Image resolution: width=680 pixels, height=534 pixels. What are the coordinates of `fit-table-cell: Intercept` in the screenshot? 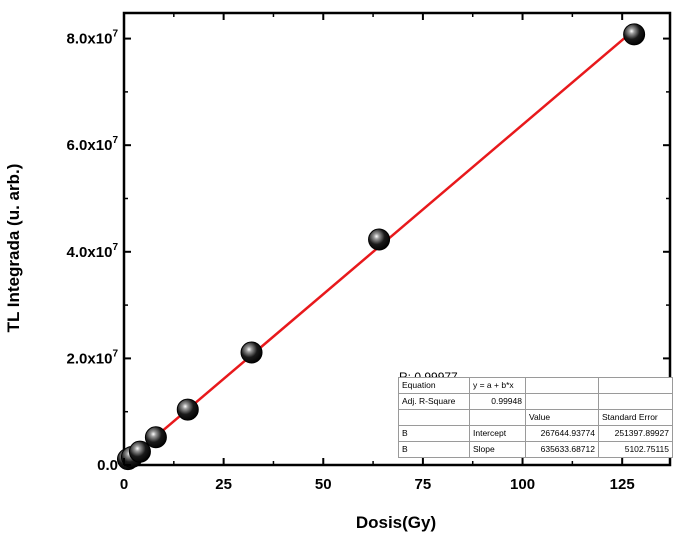 It's located at (497, 433).